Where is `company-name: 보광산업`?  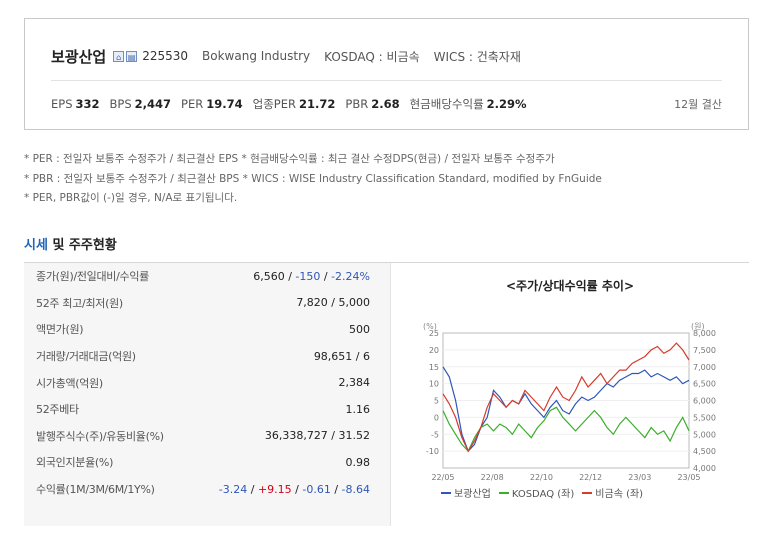 company-name: 보광산업 is located at coordinates (78, 56).